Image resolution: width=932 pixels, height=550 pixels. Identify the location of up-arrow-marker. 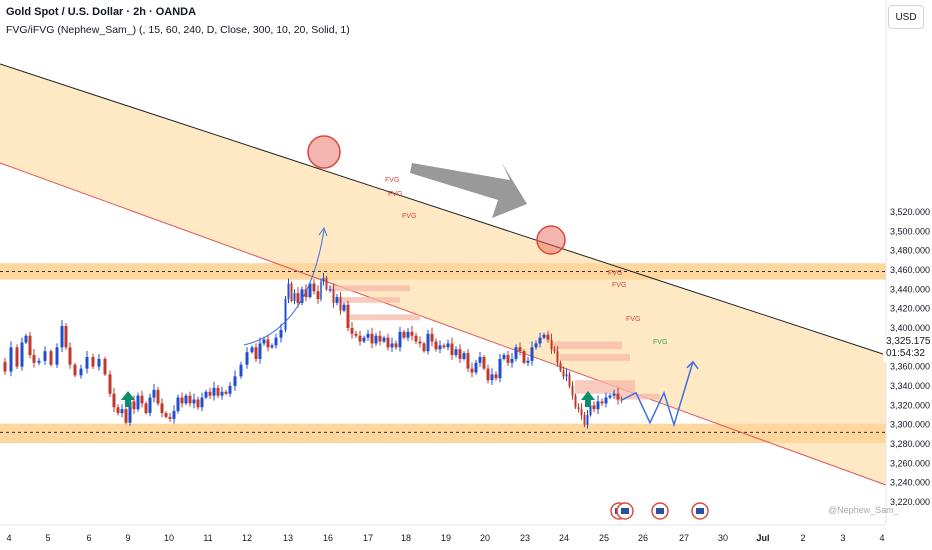
(128, 395).